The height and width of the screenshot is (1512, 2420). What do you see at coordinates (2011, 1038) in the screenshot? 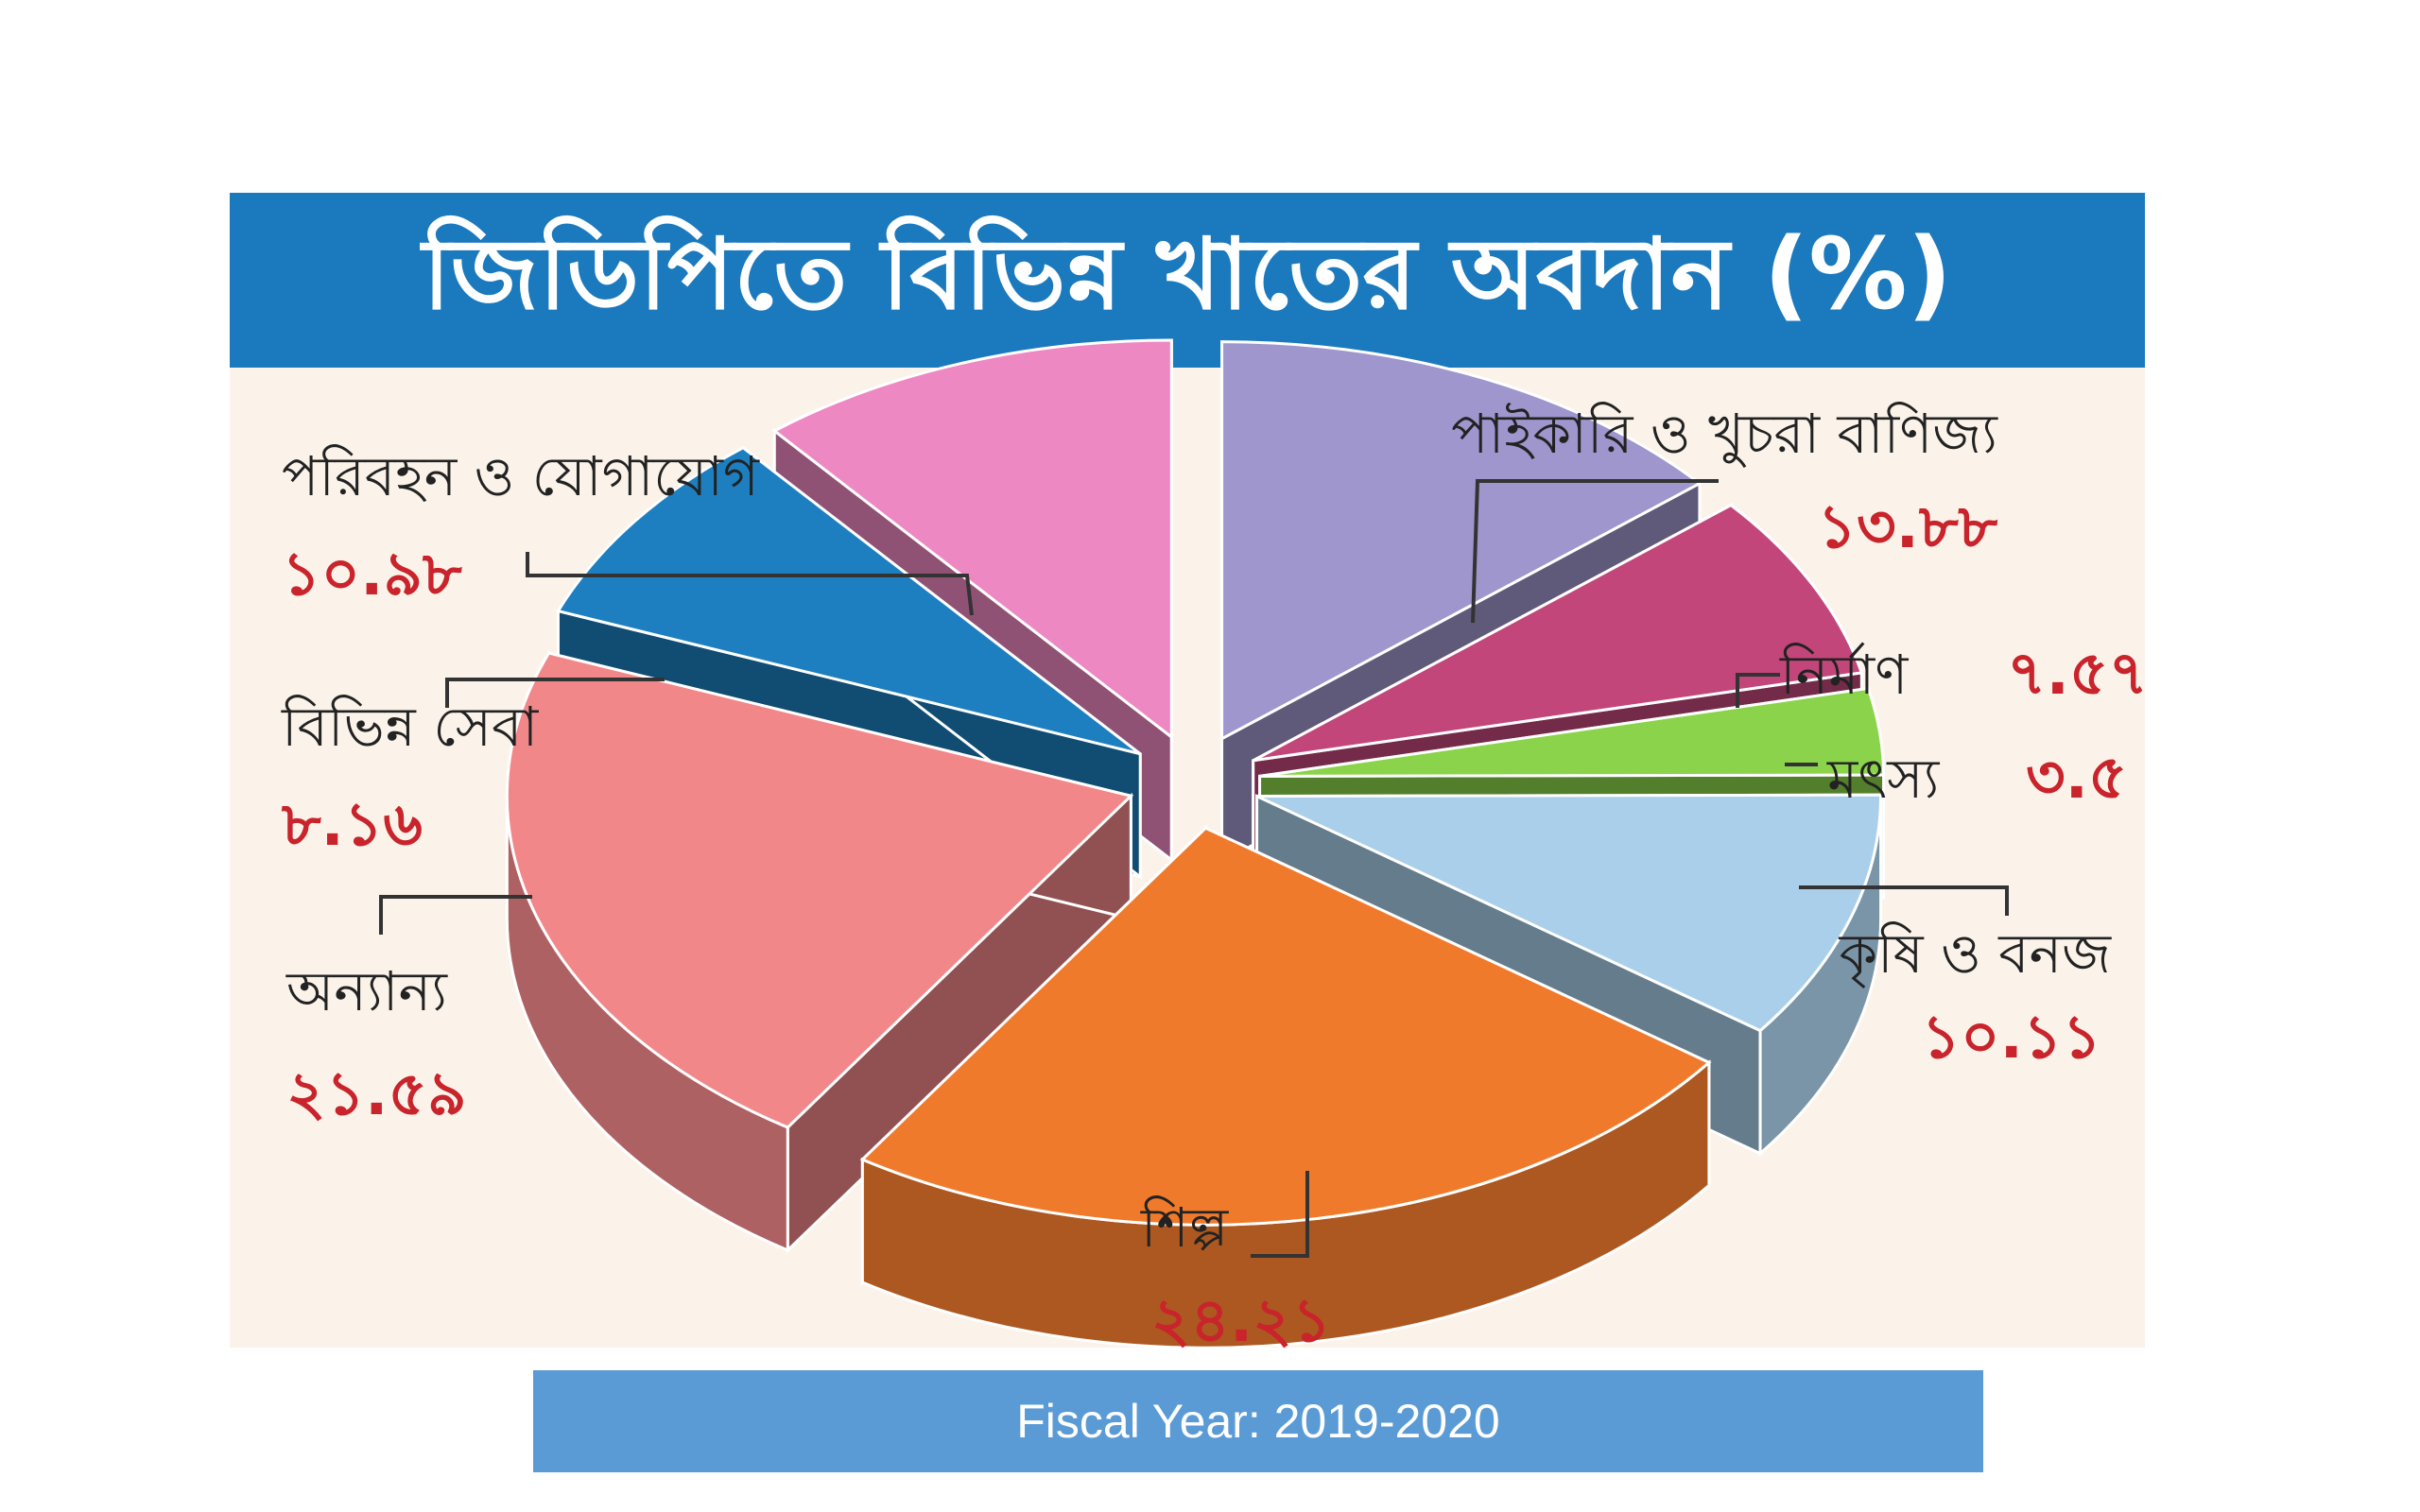
I see `slice-value-label: ১০.১১` at bounding box center [2011, 1038].